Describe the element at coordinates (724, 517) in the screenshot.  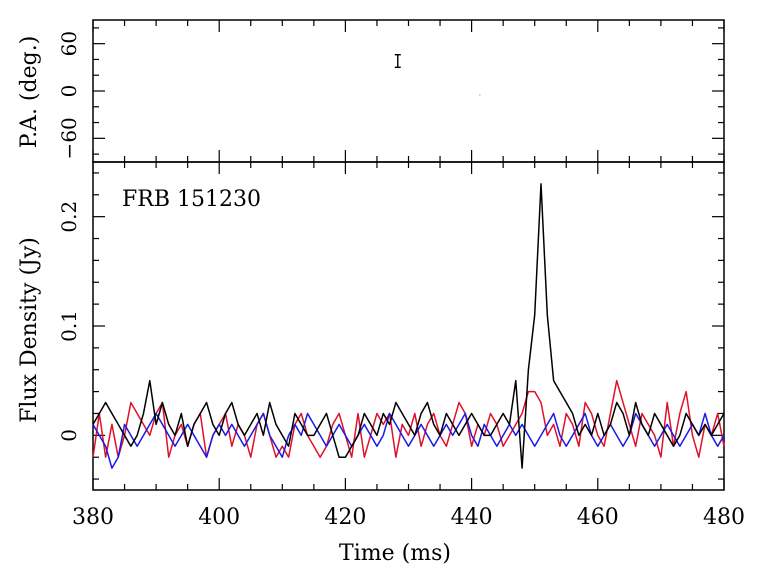
I see `x-tick-label: 480` at that location.